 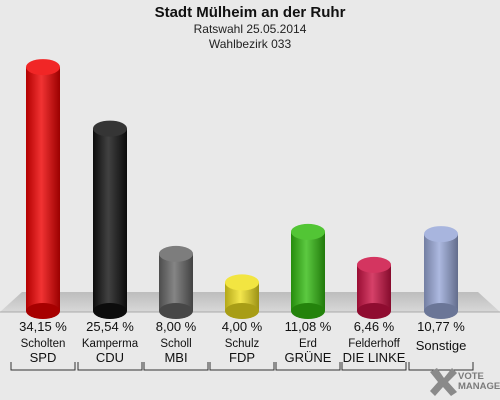 What do you see at coordinates (374, 326) in the screenshot?
I see `value-label: 6,46 %` at bounding box center [374, 326].